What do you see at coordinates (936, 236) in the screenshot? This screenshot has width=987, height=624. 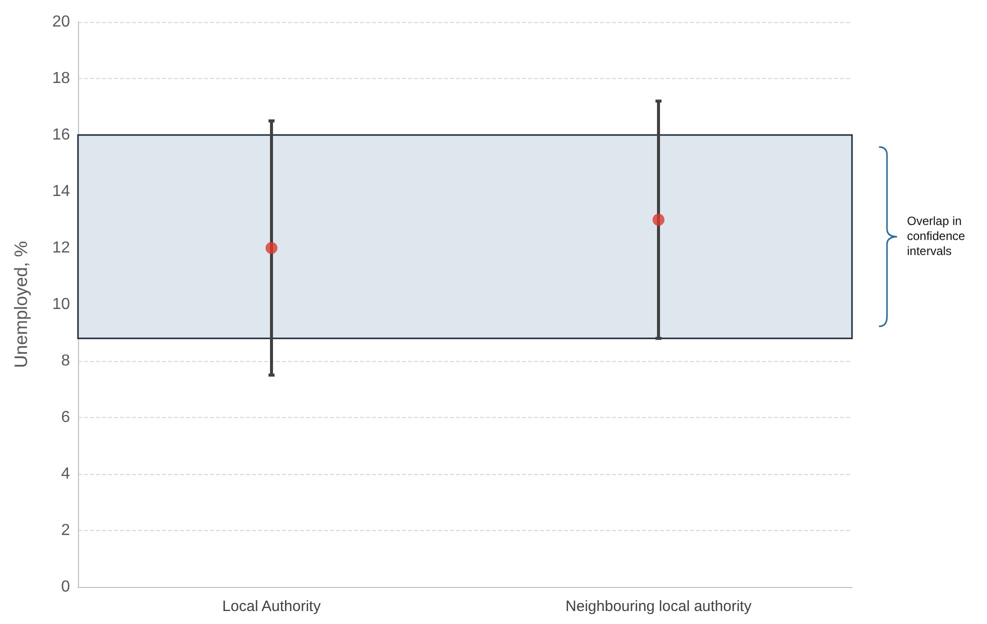 I see `text: Overlap in confidence intervals` at bounding box center [936, 236].